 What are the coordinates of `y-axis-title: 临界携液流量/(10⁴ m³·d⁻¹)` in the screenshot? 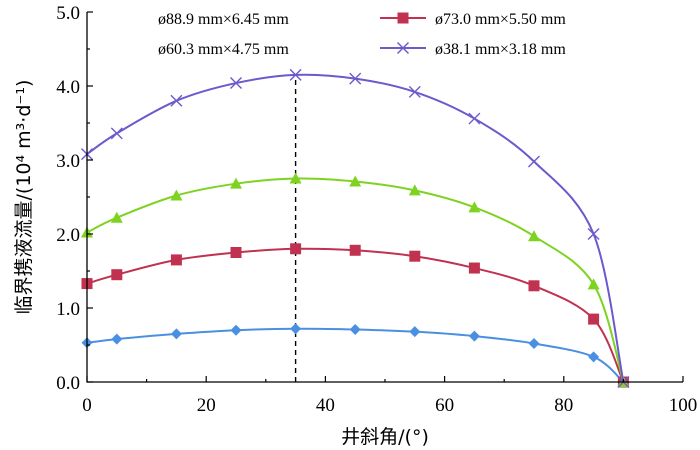 It's located at (24, 197).